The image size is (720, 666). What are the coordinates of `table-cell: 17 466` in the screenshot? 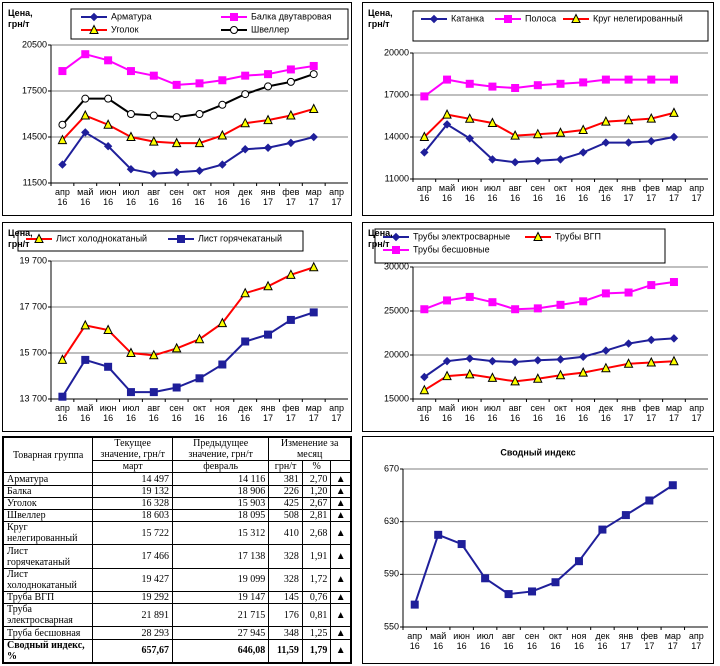 It's located at (132, 556).